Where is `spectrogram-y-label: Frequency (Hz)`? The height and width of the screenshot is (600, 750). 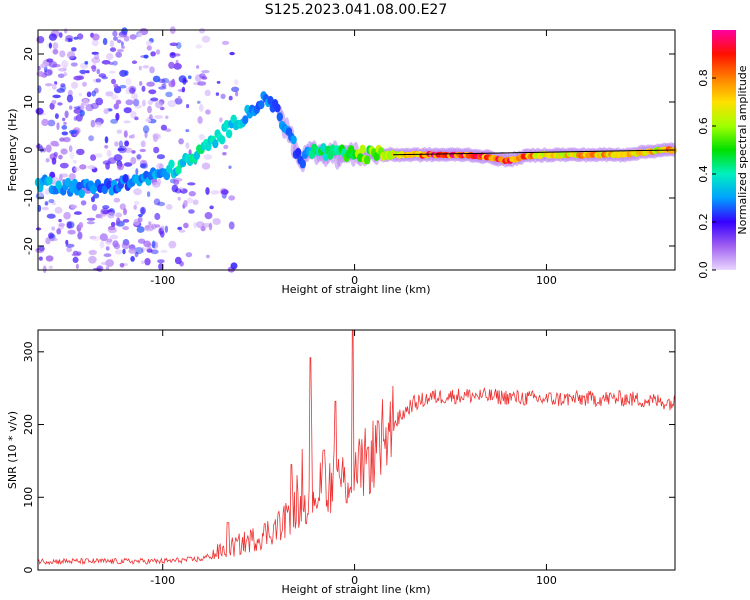
spectrogram-y-label: Frequency (Hz) is located at coordinates (12, 150).